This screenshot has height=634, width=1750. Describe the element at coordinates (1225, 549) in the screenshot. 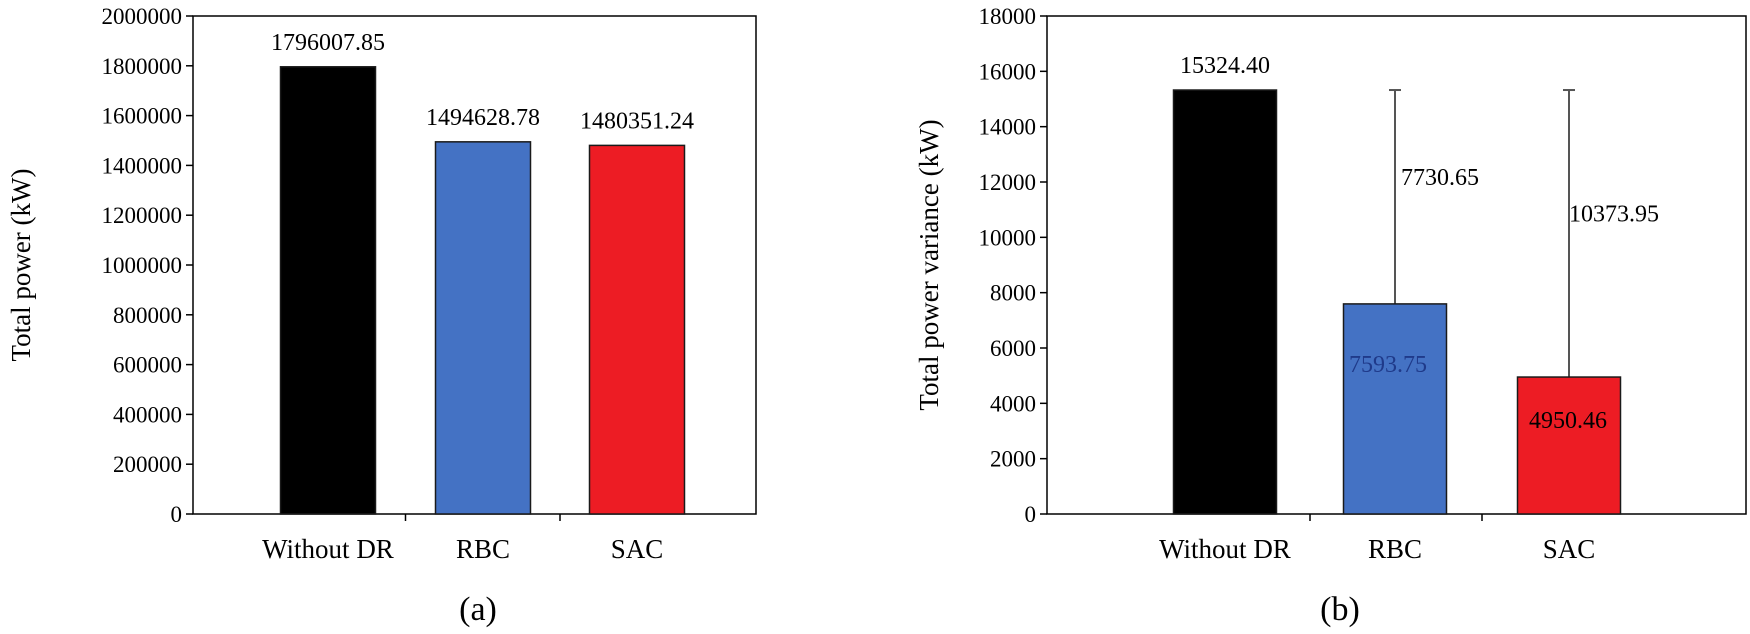

I see `chart-b-category-label: Without DR` at that location.